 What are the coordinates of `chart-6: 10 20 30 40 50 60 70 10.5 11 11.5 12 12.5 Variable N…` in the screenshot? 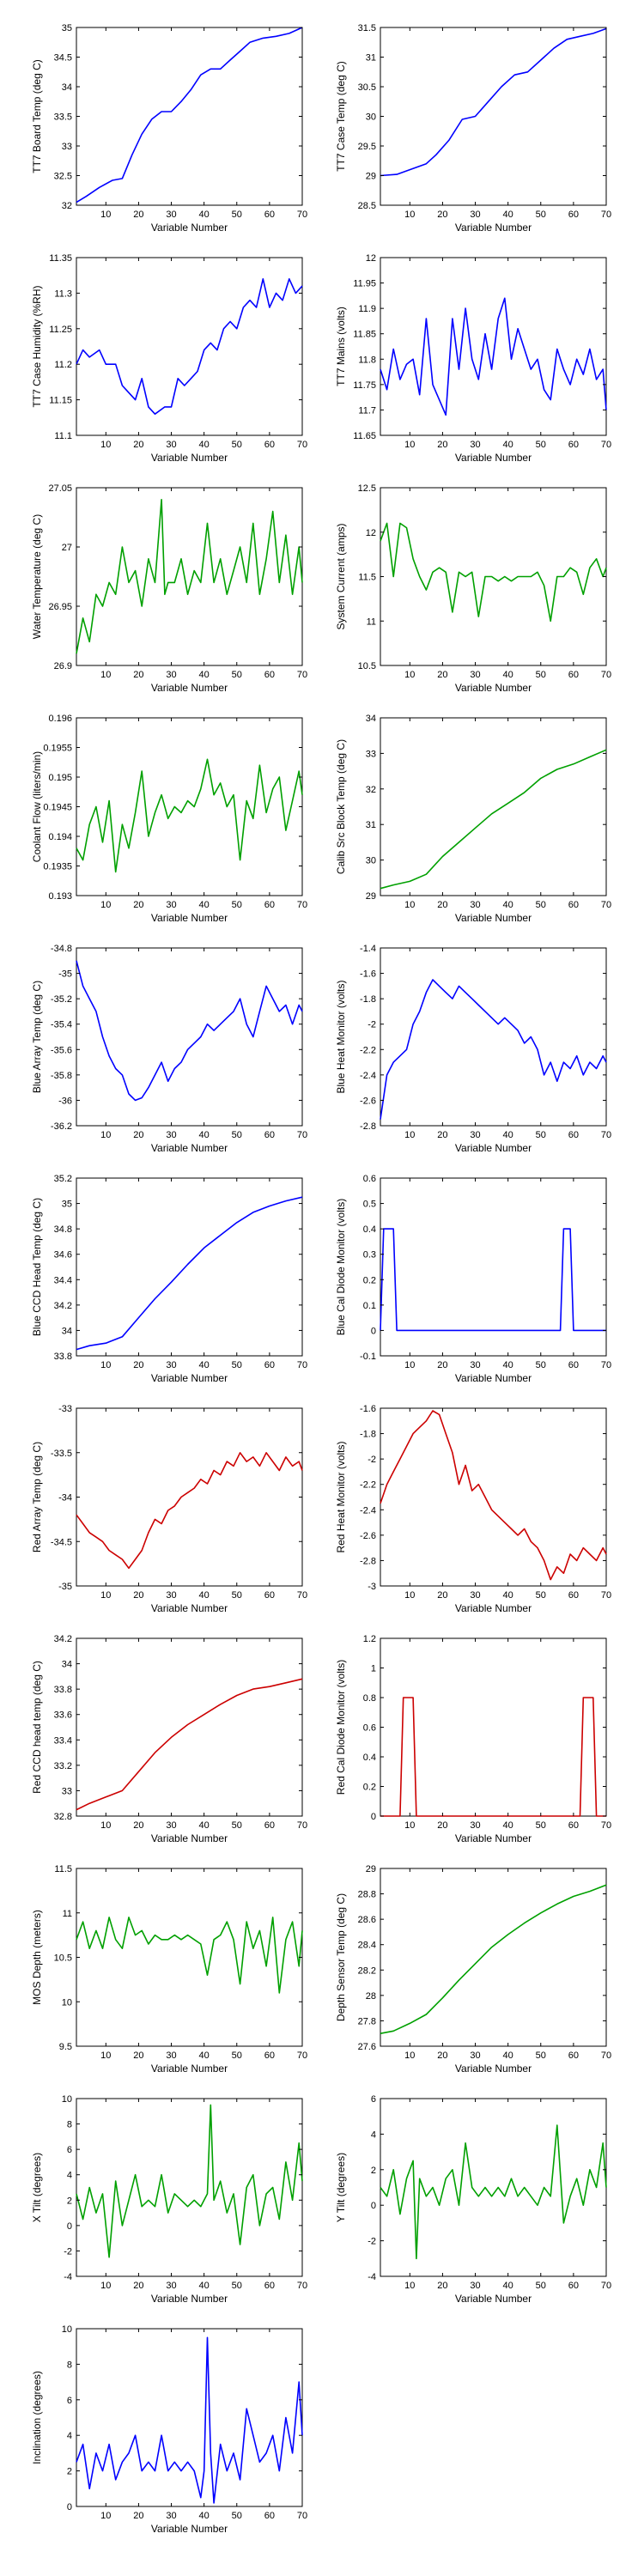 It's located at (473, 588).